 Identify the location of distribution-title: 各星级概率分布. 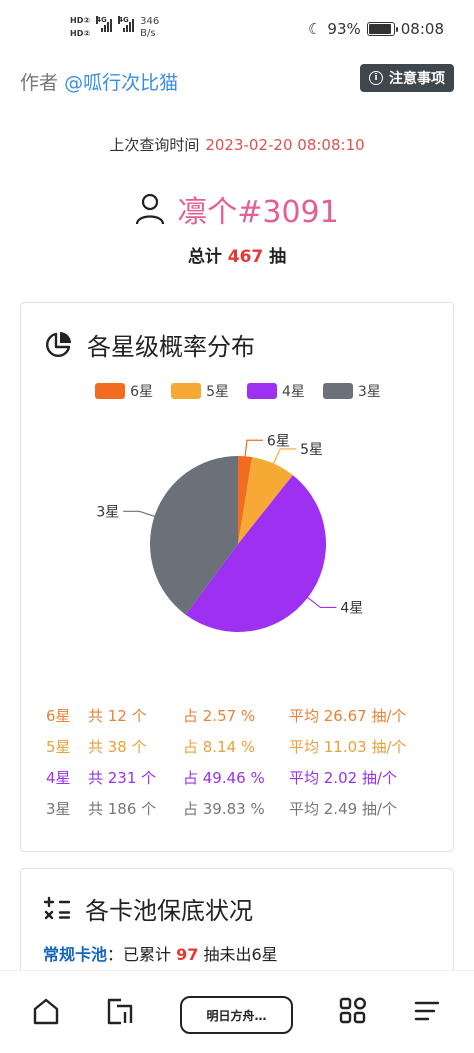
(149, 344).